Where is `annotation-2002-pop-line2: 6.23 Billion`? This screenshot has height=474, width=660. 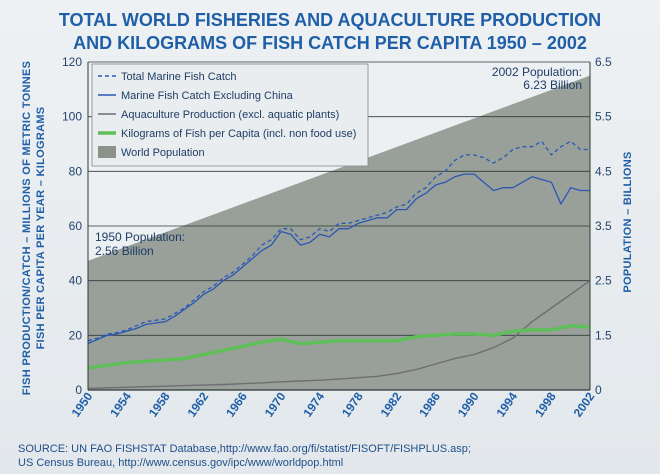
annotation-2002-pop-line2: 6.23 Billion is located at coordinates (552, 85).